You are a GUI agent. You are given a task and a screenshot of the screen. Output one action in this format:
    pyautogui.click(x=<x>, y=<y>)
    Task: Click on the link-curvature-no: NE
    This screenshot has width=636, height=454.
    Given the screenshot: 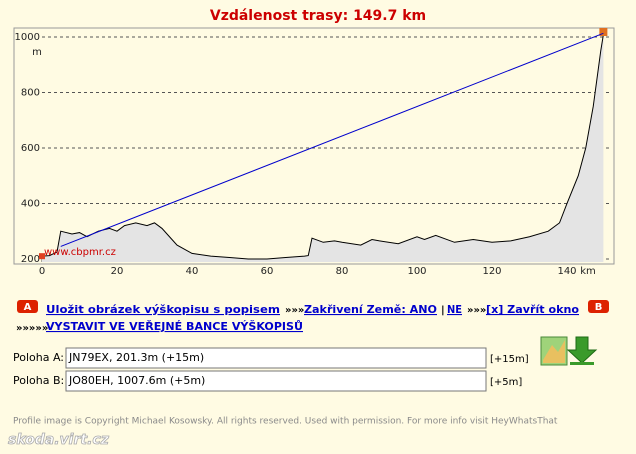 What is the action you would take?
    pyautogui.click(x=454, y=309)
    